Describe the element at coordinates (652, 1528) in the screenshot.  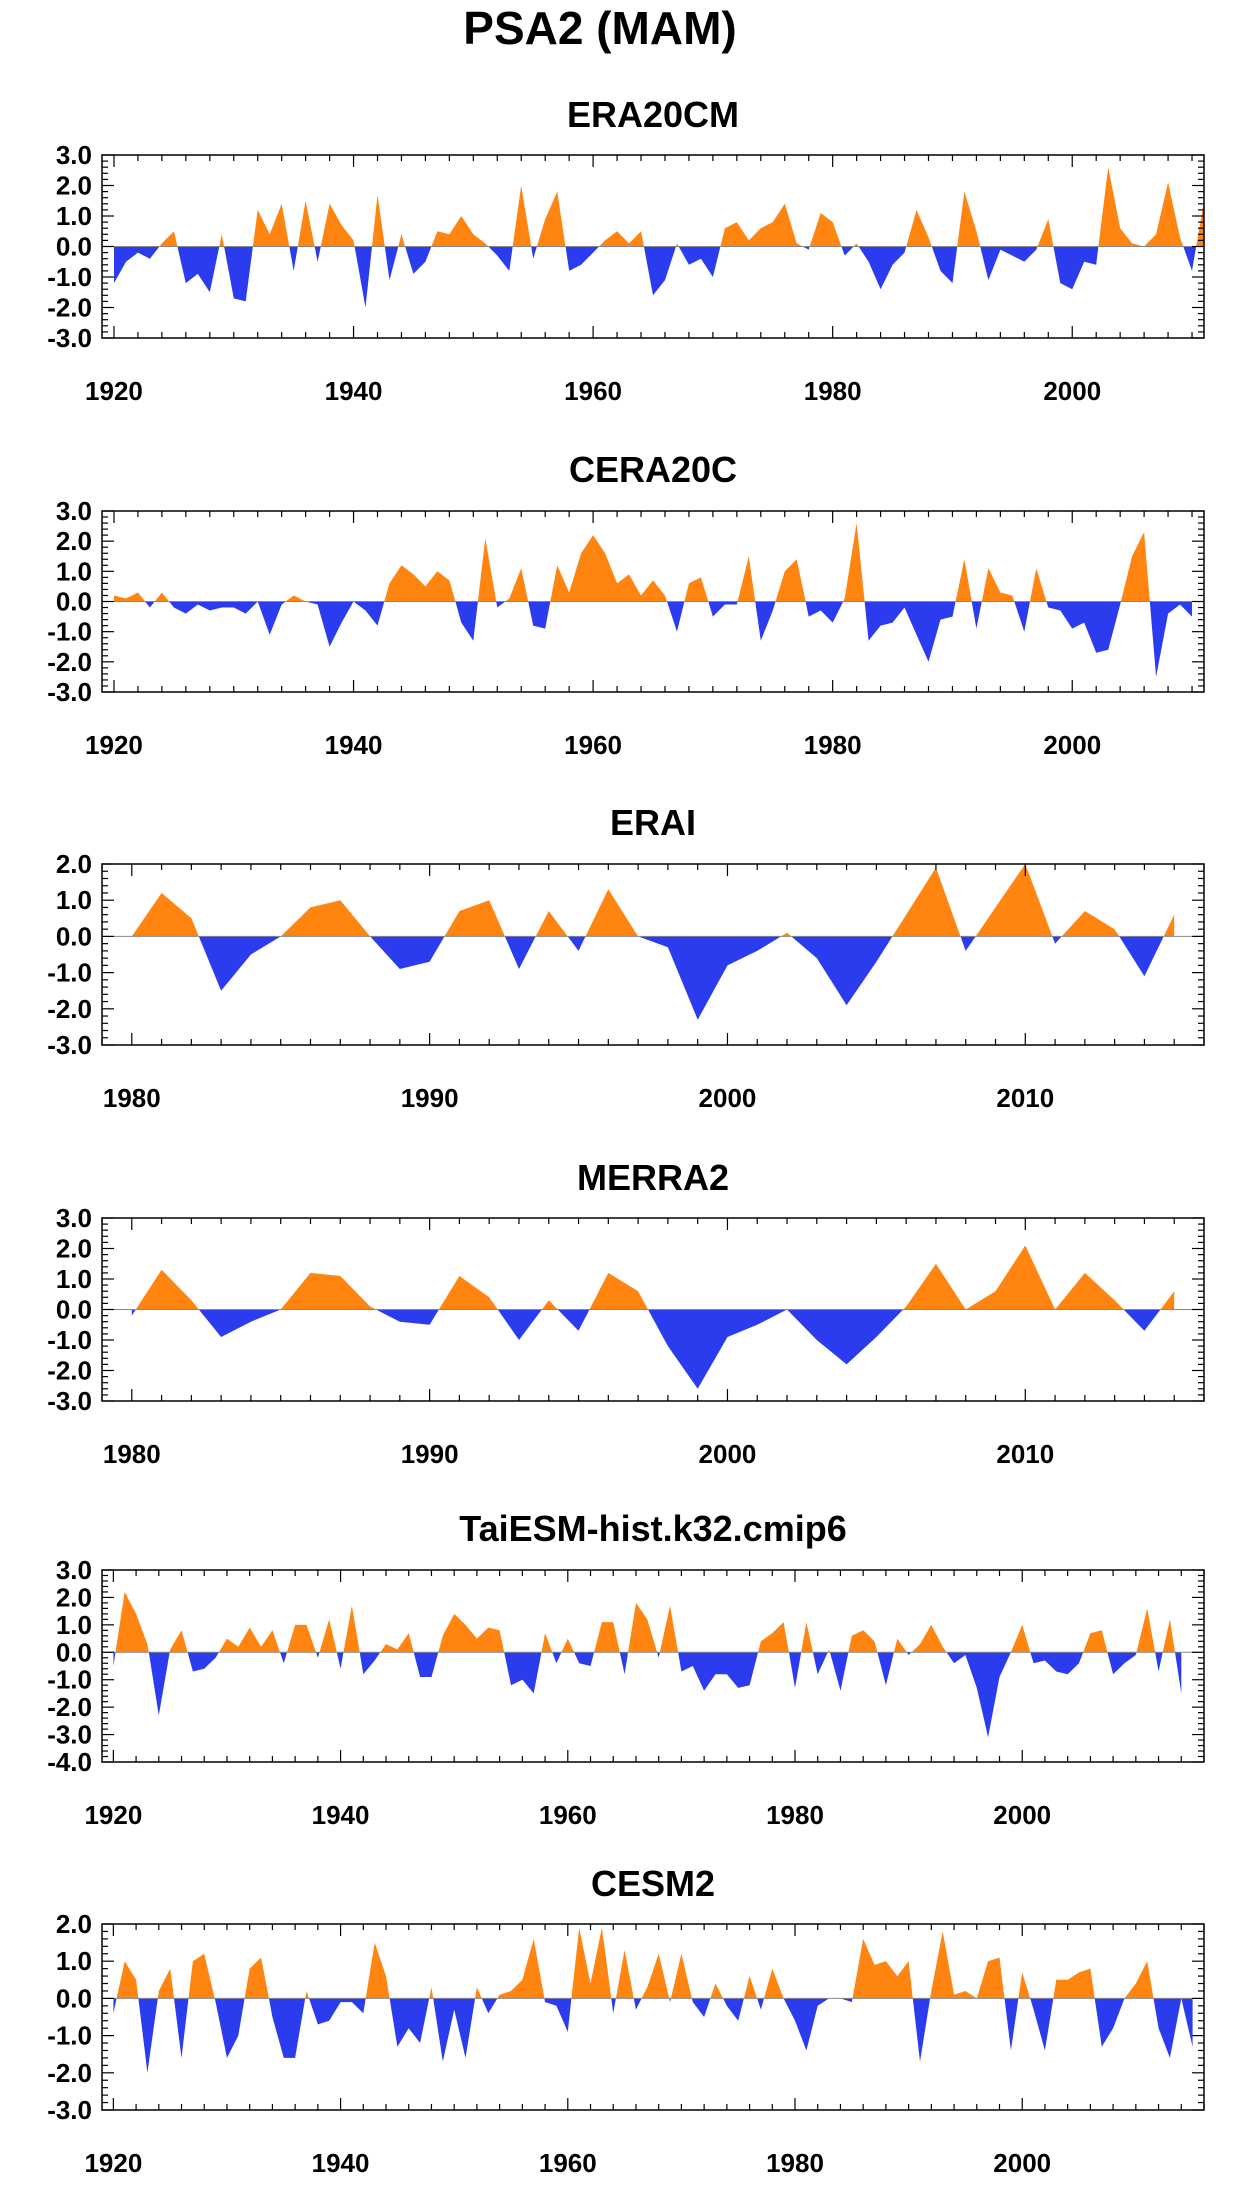
I see `panel-title: TaiESM-hist.k32.cmip6` at that location.